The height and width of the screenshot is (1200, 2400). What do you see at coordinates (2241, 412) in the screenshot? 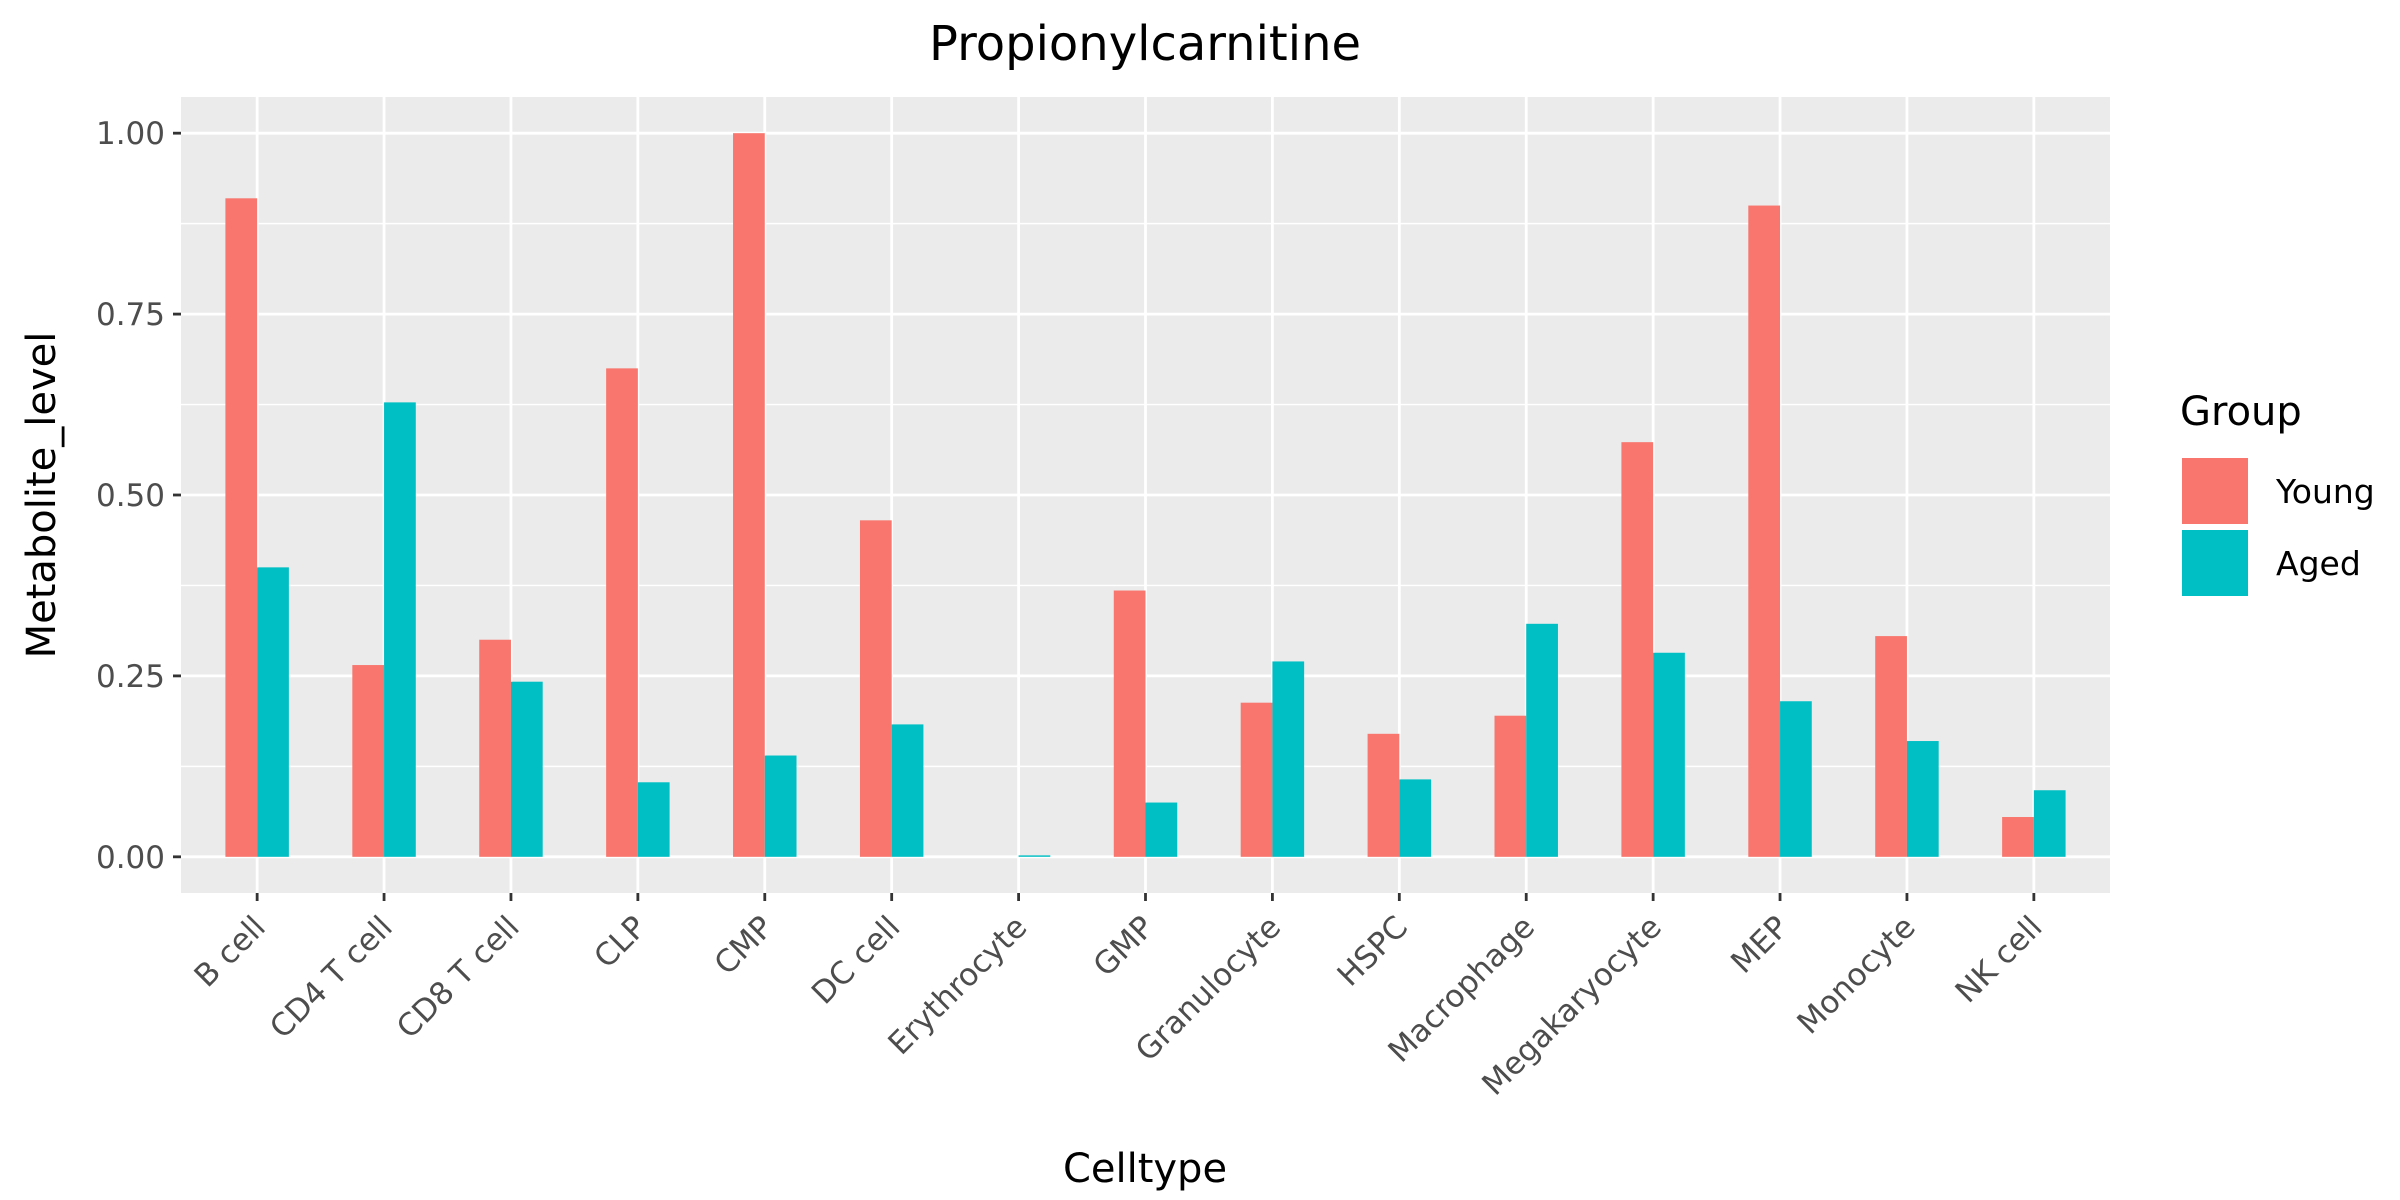
I see `legend-title: Group` at bounding box center [2241, 412].